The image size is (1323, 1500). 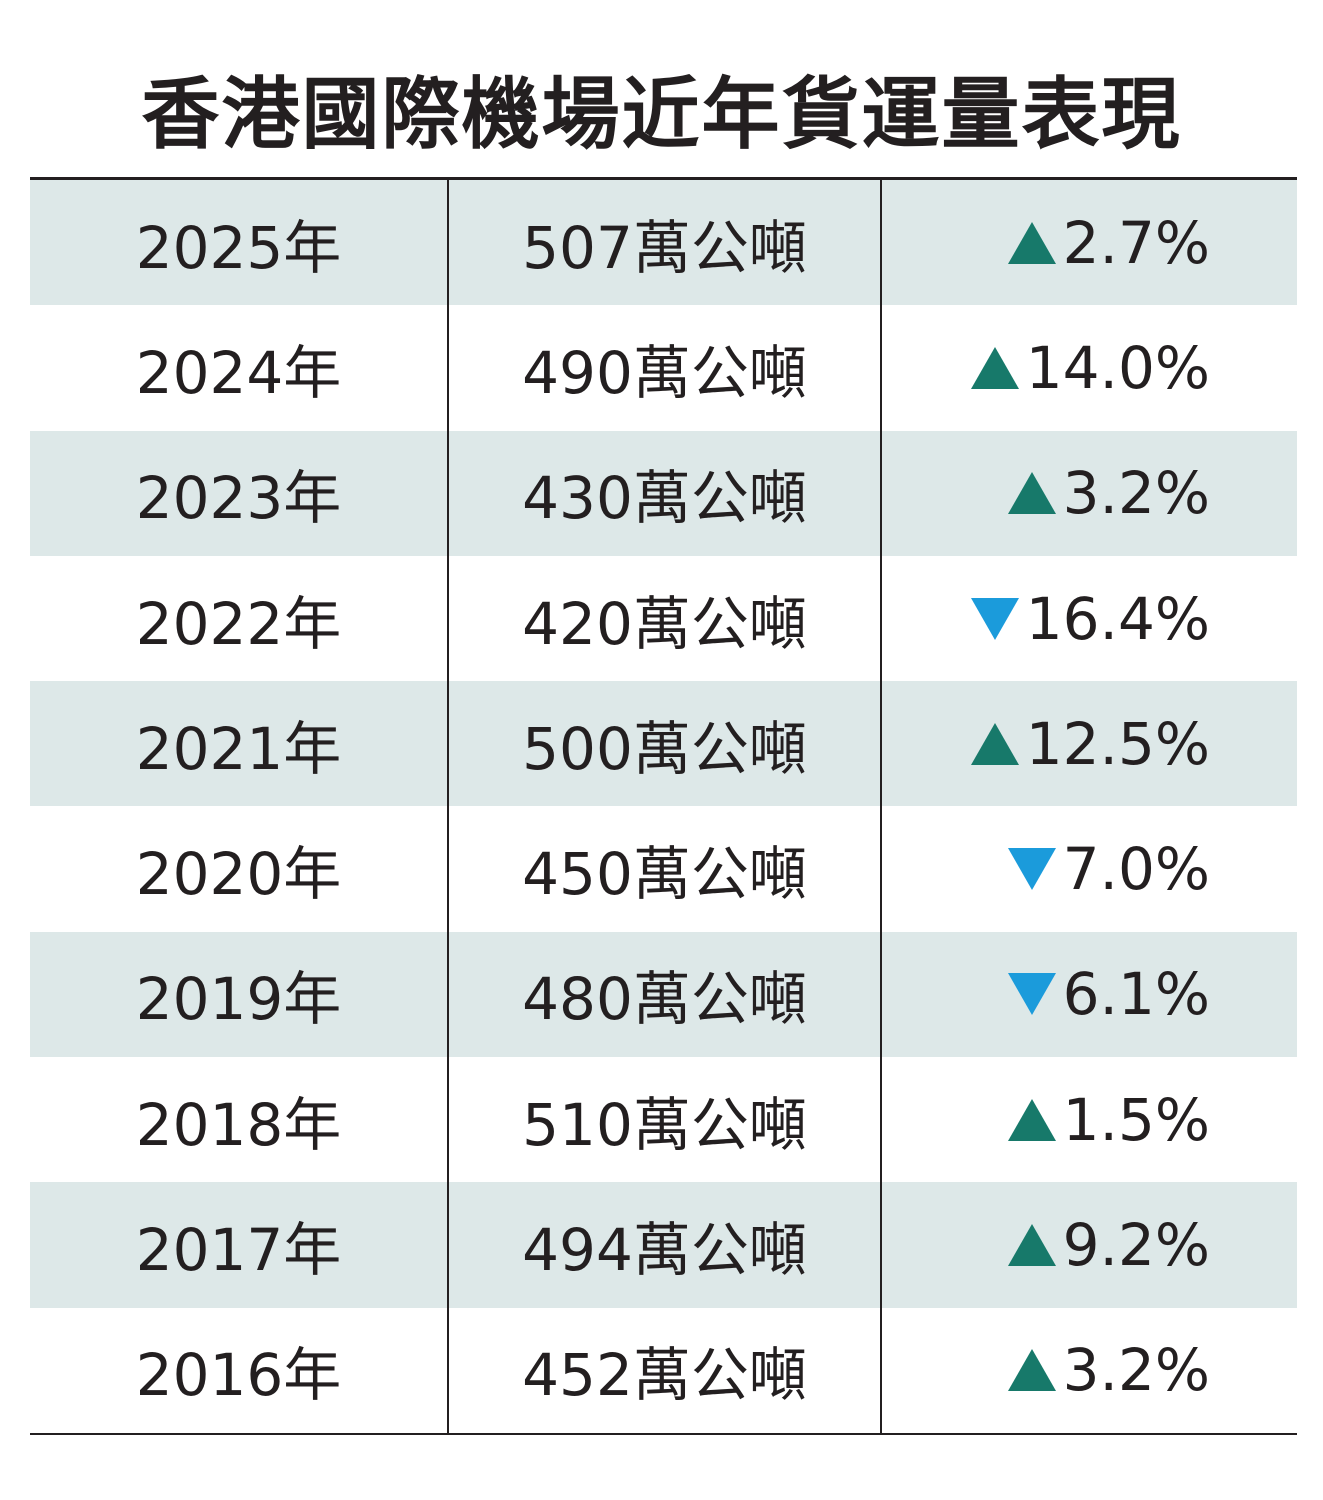 What do you see at coordinates (239, 1120) in the screenshot?
I see `year-cell: 2018年` at bounding box center [239, 1120].